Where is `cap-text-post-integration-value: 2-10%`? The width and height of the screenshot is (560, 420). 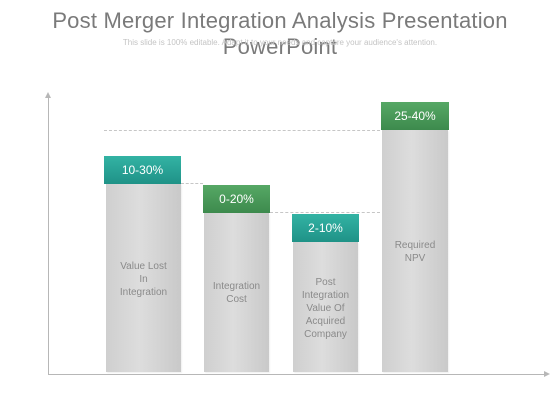
cap-text-post-integration-value: 2-10% is located at coordinates (325, 228).